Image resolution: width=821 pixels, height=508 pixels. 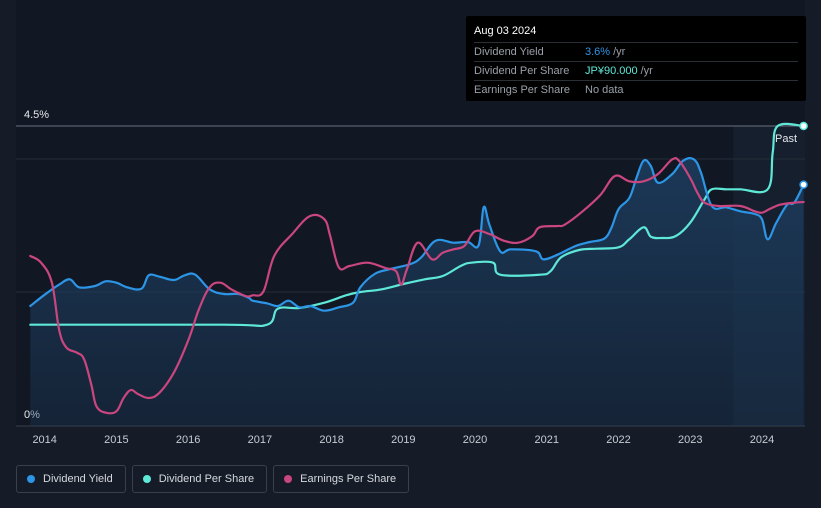 I want to click on tooltip-value: 3.6%/yr, so click(x=605, y=52).